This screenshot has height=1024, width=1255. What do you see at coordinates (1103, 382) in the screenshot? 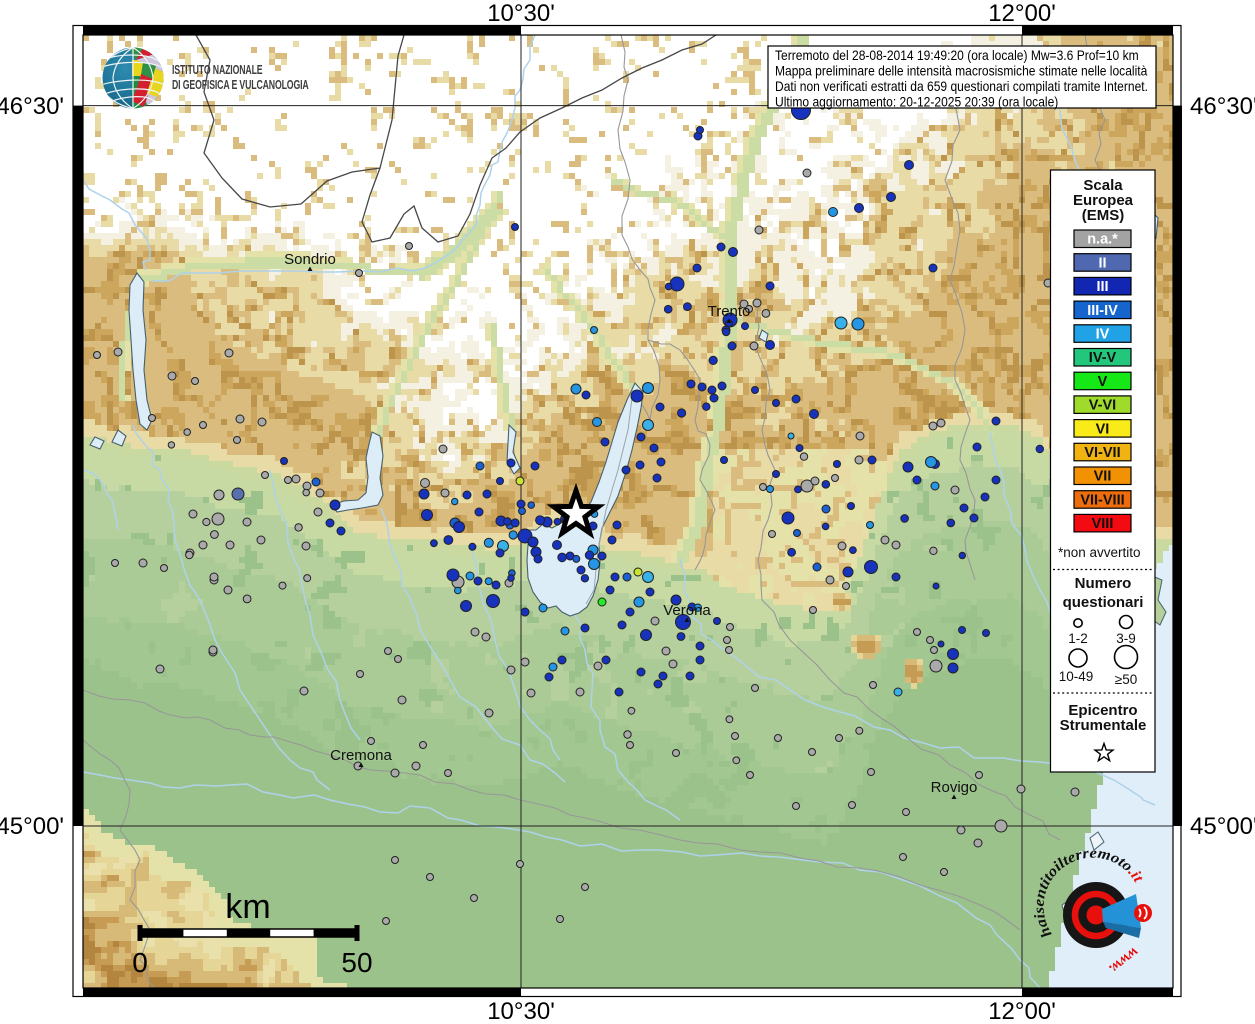
I see `svg-text: V` at bounding box center [1103, 382].